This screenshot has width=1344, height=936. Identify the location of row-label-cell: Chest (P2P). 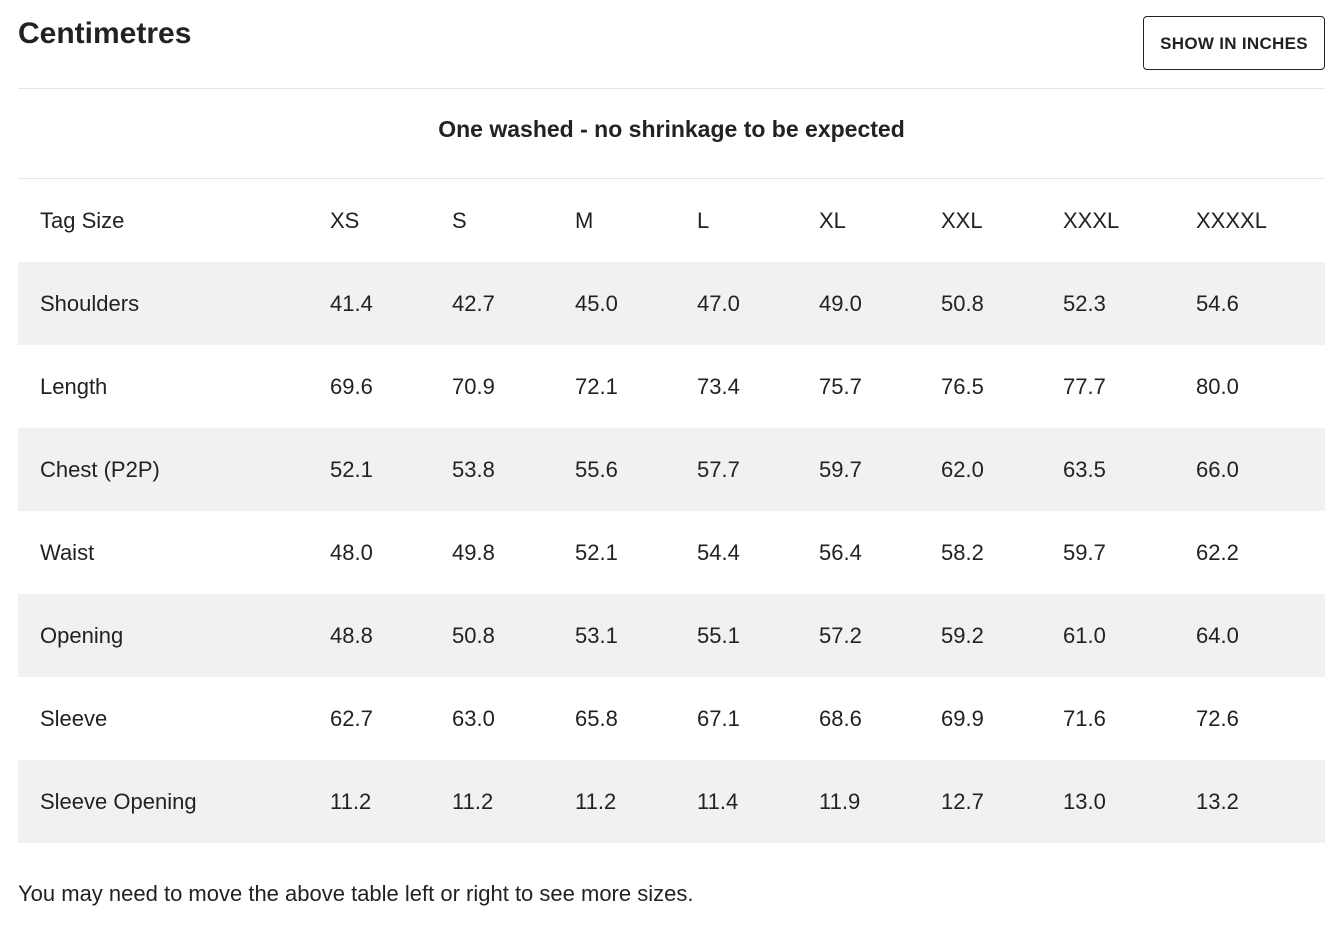
(100, 469).